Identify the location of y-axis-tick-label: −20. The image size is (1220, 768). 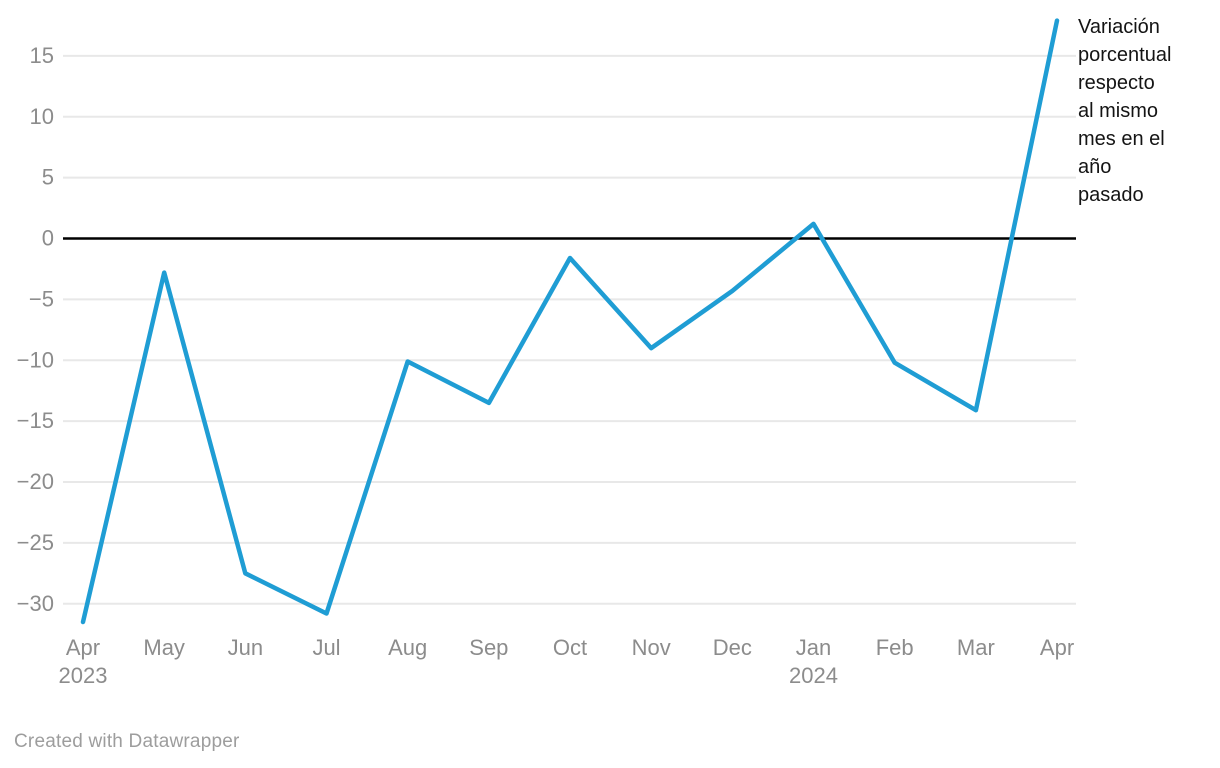
(35, 481).